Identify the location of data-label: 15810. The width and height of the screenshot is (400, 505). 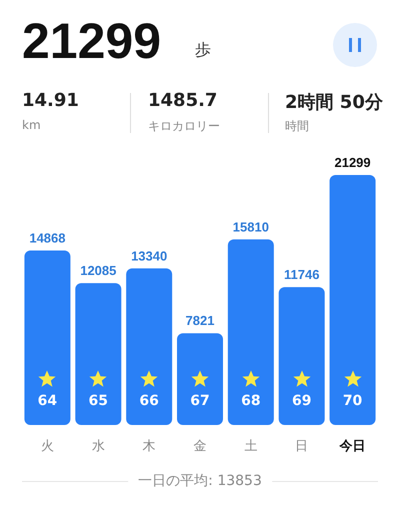
(250, 226).